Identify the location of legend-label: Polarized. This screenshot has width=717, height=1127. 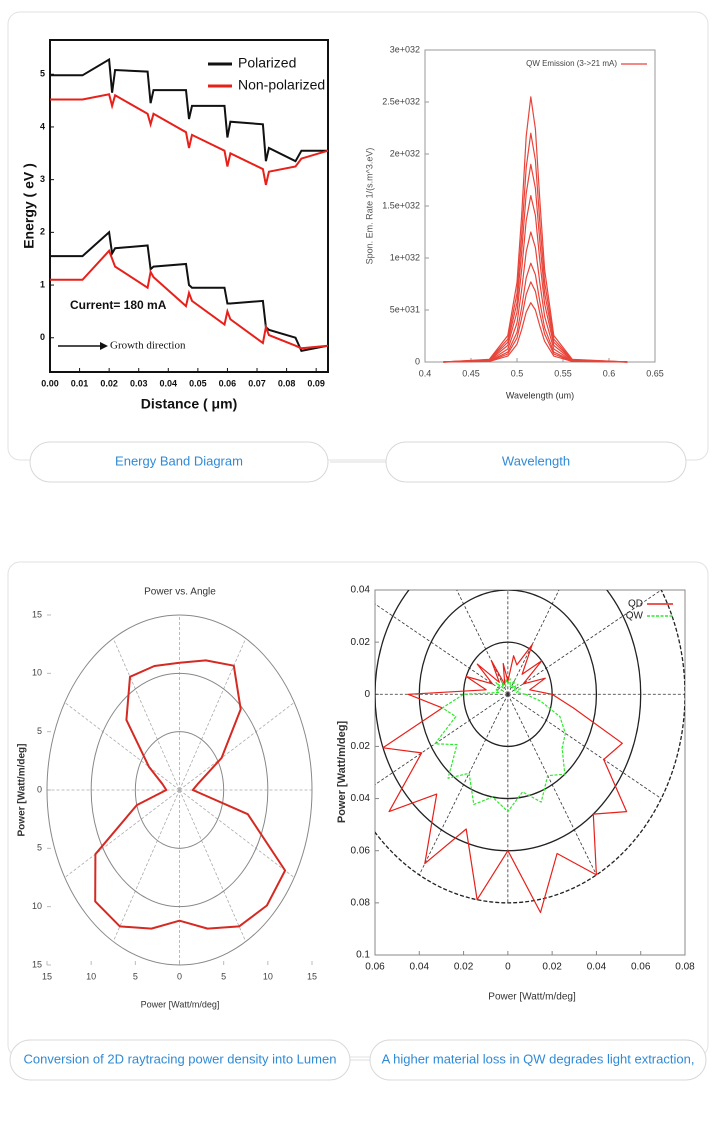
(267, 63).